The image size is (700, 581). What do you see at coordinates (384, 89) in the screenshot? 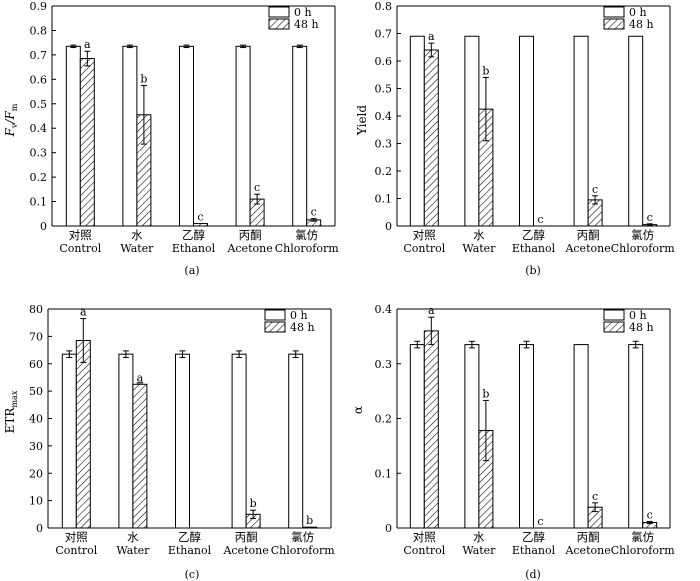
I see `y-tick-label: 0.5` at bounding box center [384, 89].